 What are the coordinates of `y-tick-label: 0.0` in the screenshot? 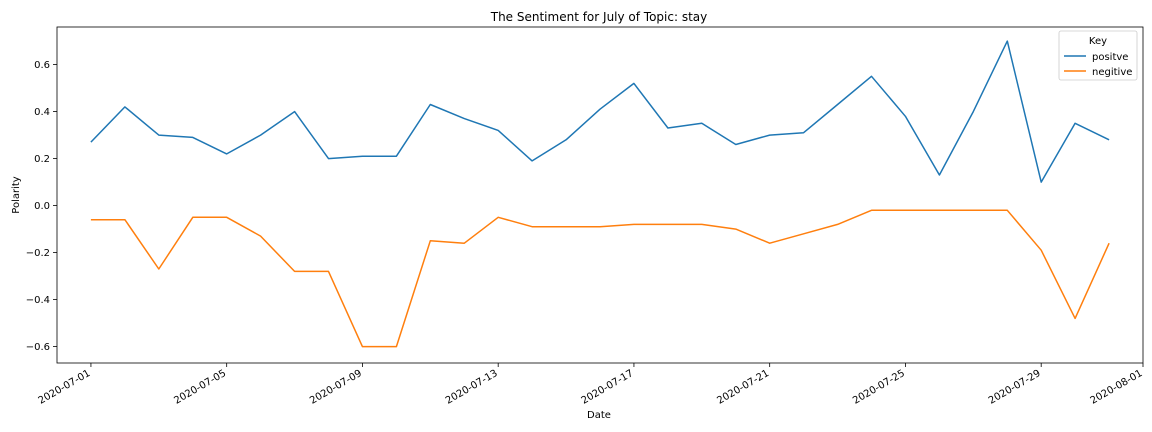 It's located at (42, 206).